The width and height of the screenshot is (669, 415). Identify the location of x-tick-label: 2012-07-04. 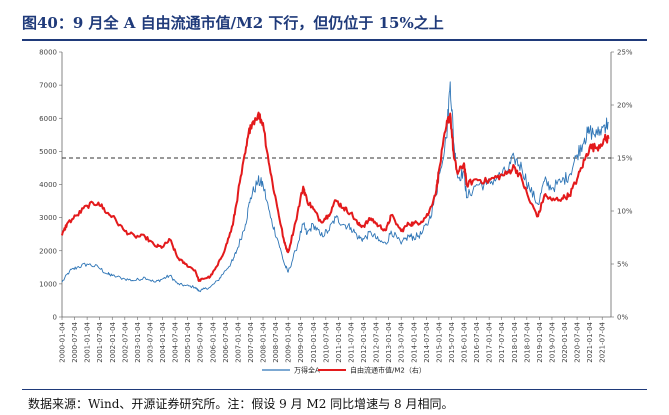
(377, 341).